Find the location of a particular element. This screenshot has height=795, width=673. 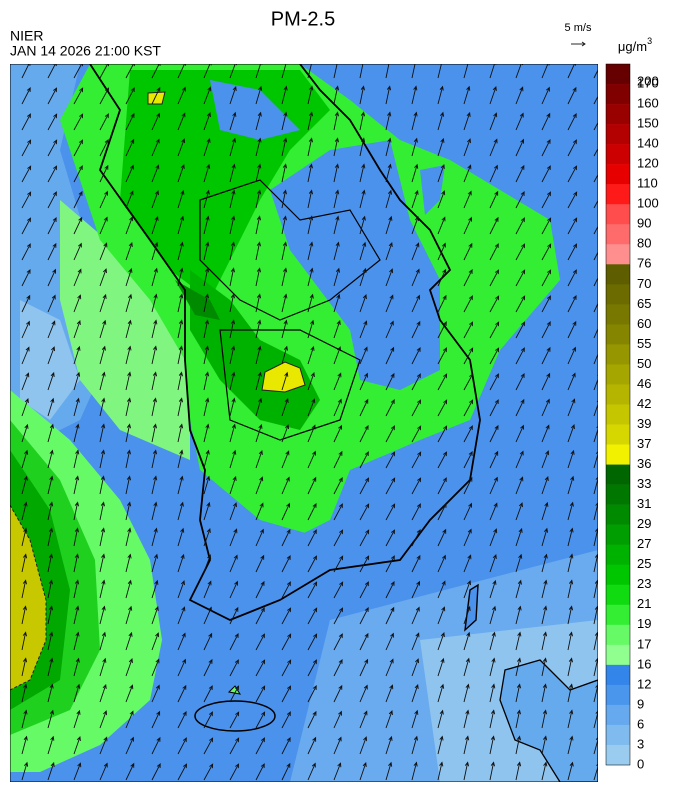

colorbar-label: 100 is located at coordinates (648, 203).